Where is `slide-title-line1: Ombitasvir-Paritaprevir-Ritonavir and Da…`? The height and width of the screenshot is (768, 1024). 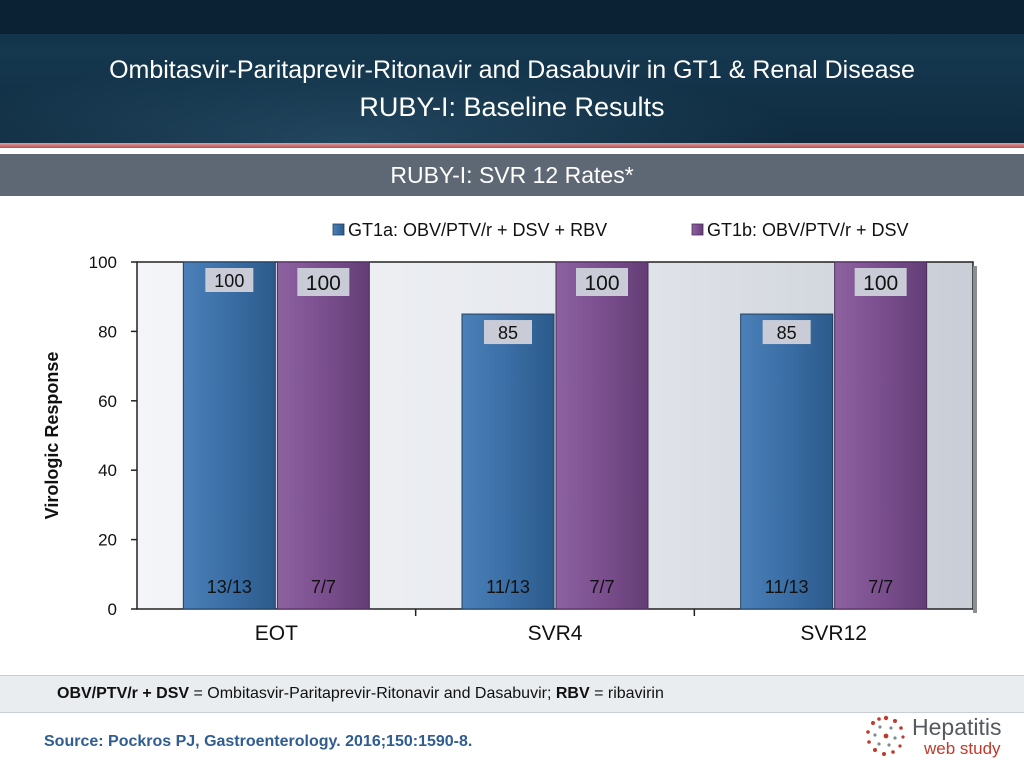 slide-title-line1: Ombitasvir-Paritaprevir-Ritonavir and Da… is located at coordinates (512, 70).